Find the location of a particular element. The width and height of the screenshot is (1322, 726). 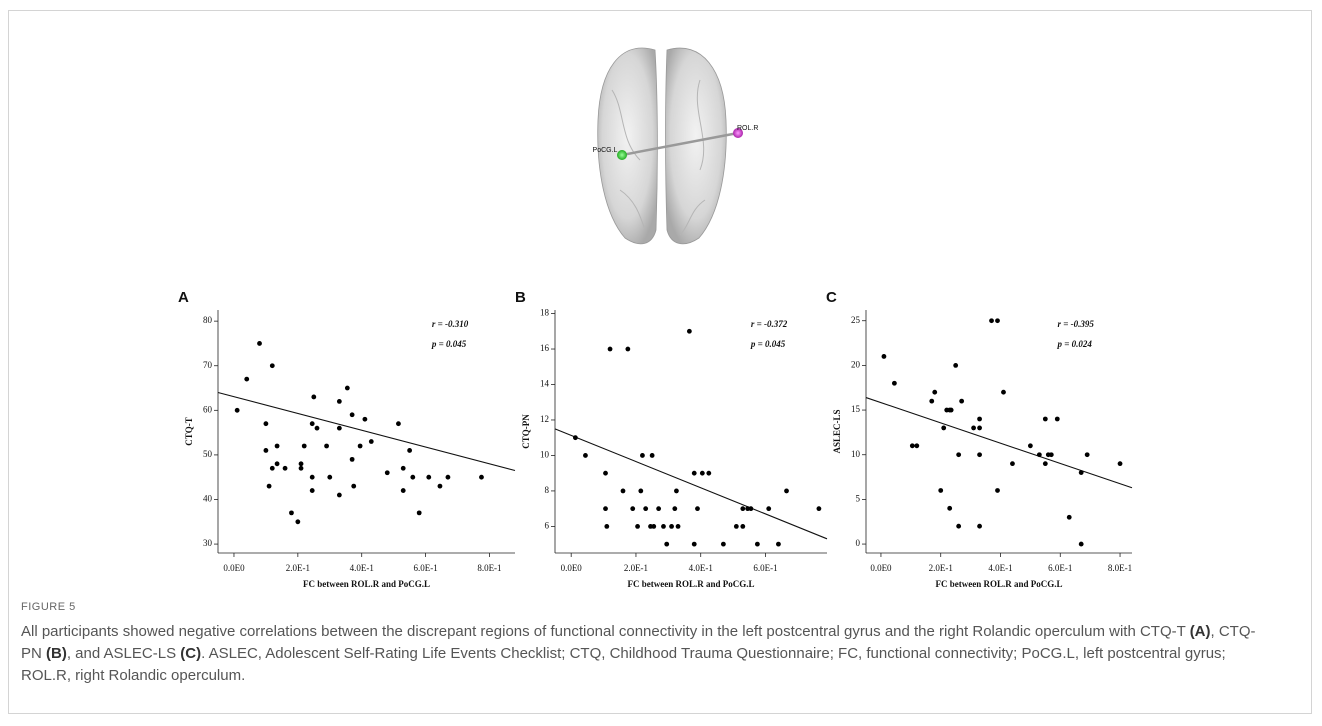

caption-text: , CTQ-PN is located at coordinates (638, 642).